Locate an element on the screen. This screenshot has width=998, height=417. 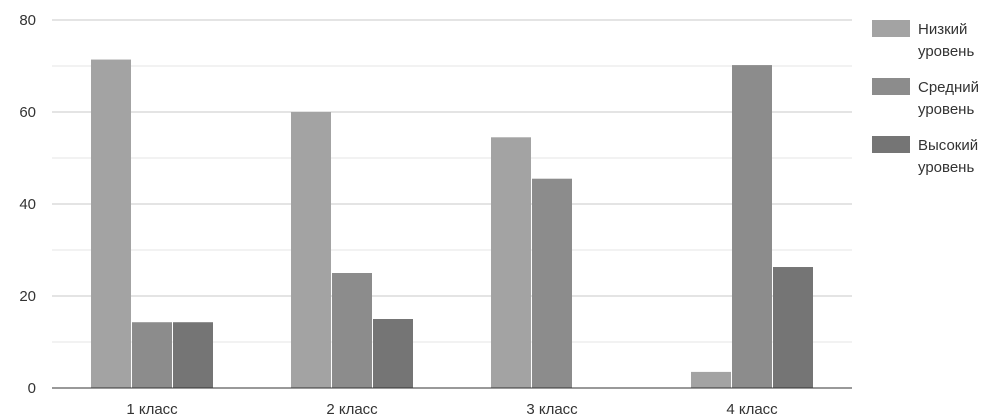
x-tick-label: 3 класс is located at coordinates (552, 409).